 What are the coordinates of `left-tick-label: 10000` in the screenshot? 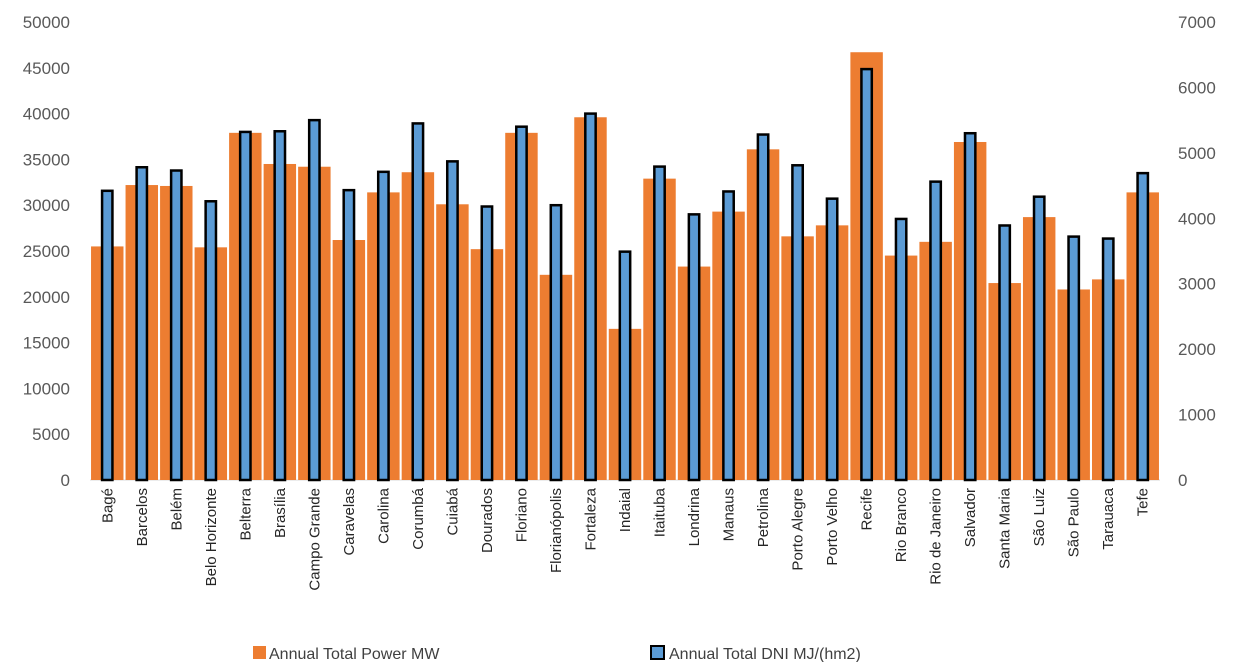 It's located at (46, 388).